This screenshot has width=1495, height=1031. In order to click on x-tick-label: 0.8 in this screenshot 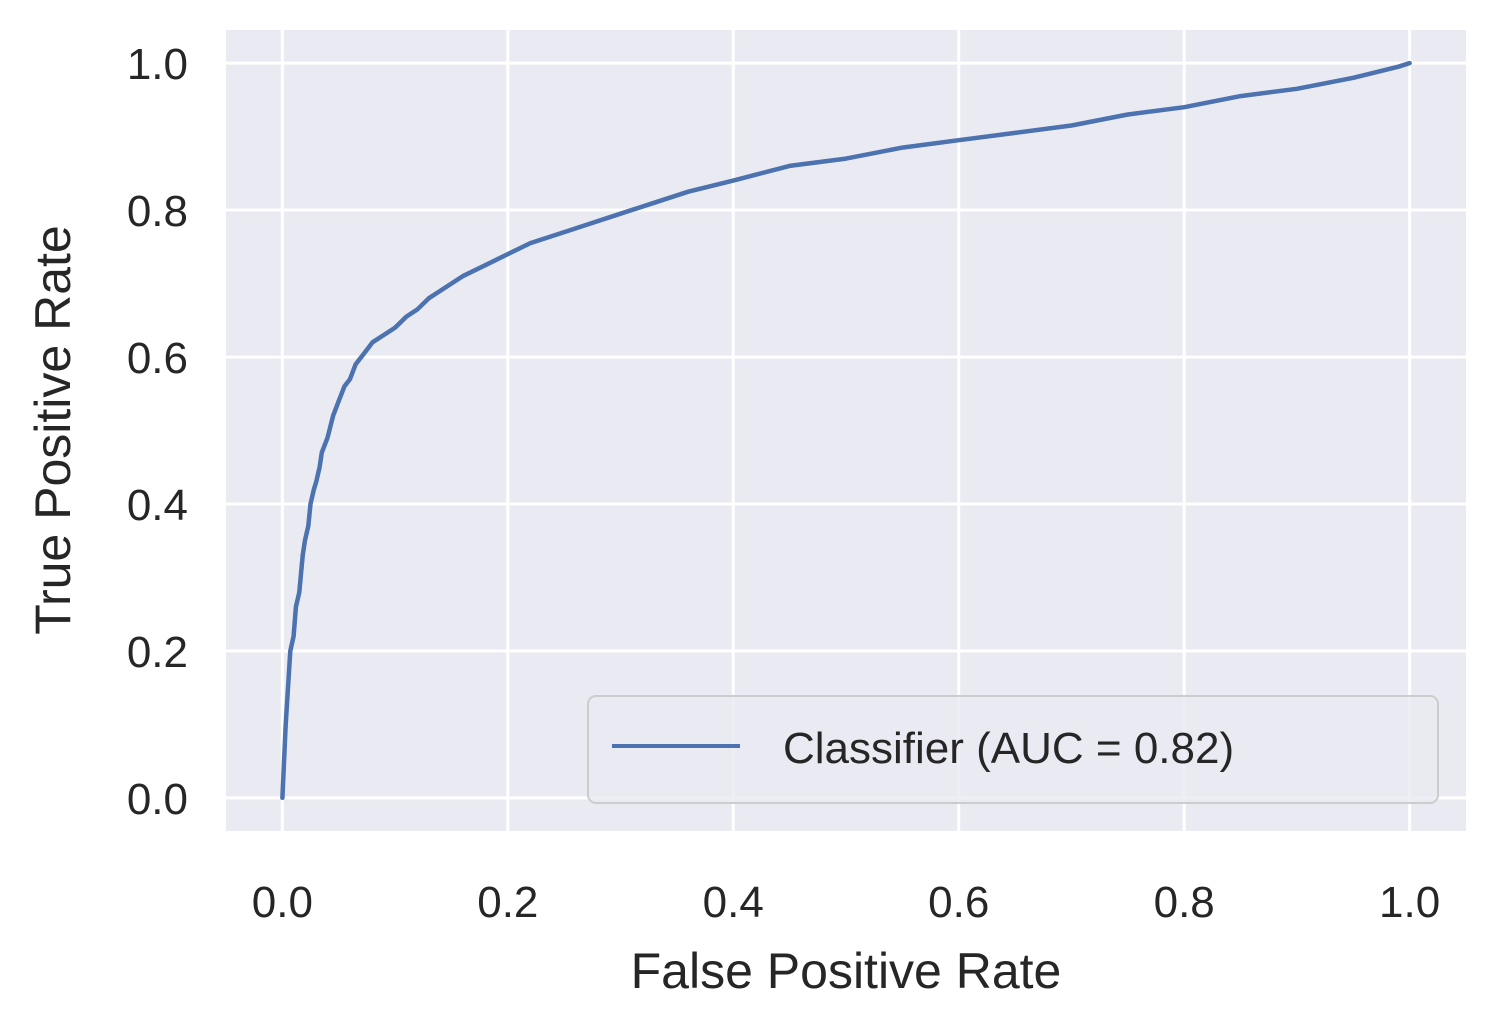, I will do `click(1184, 902)`.